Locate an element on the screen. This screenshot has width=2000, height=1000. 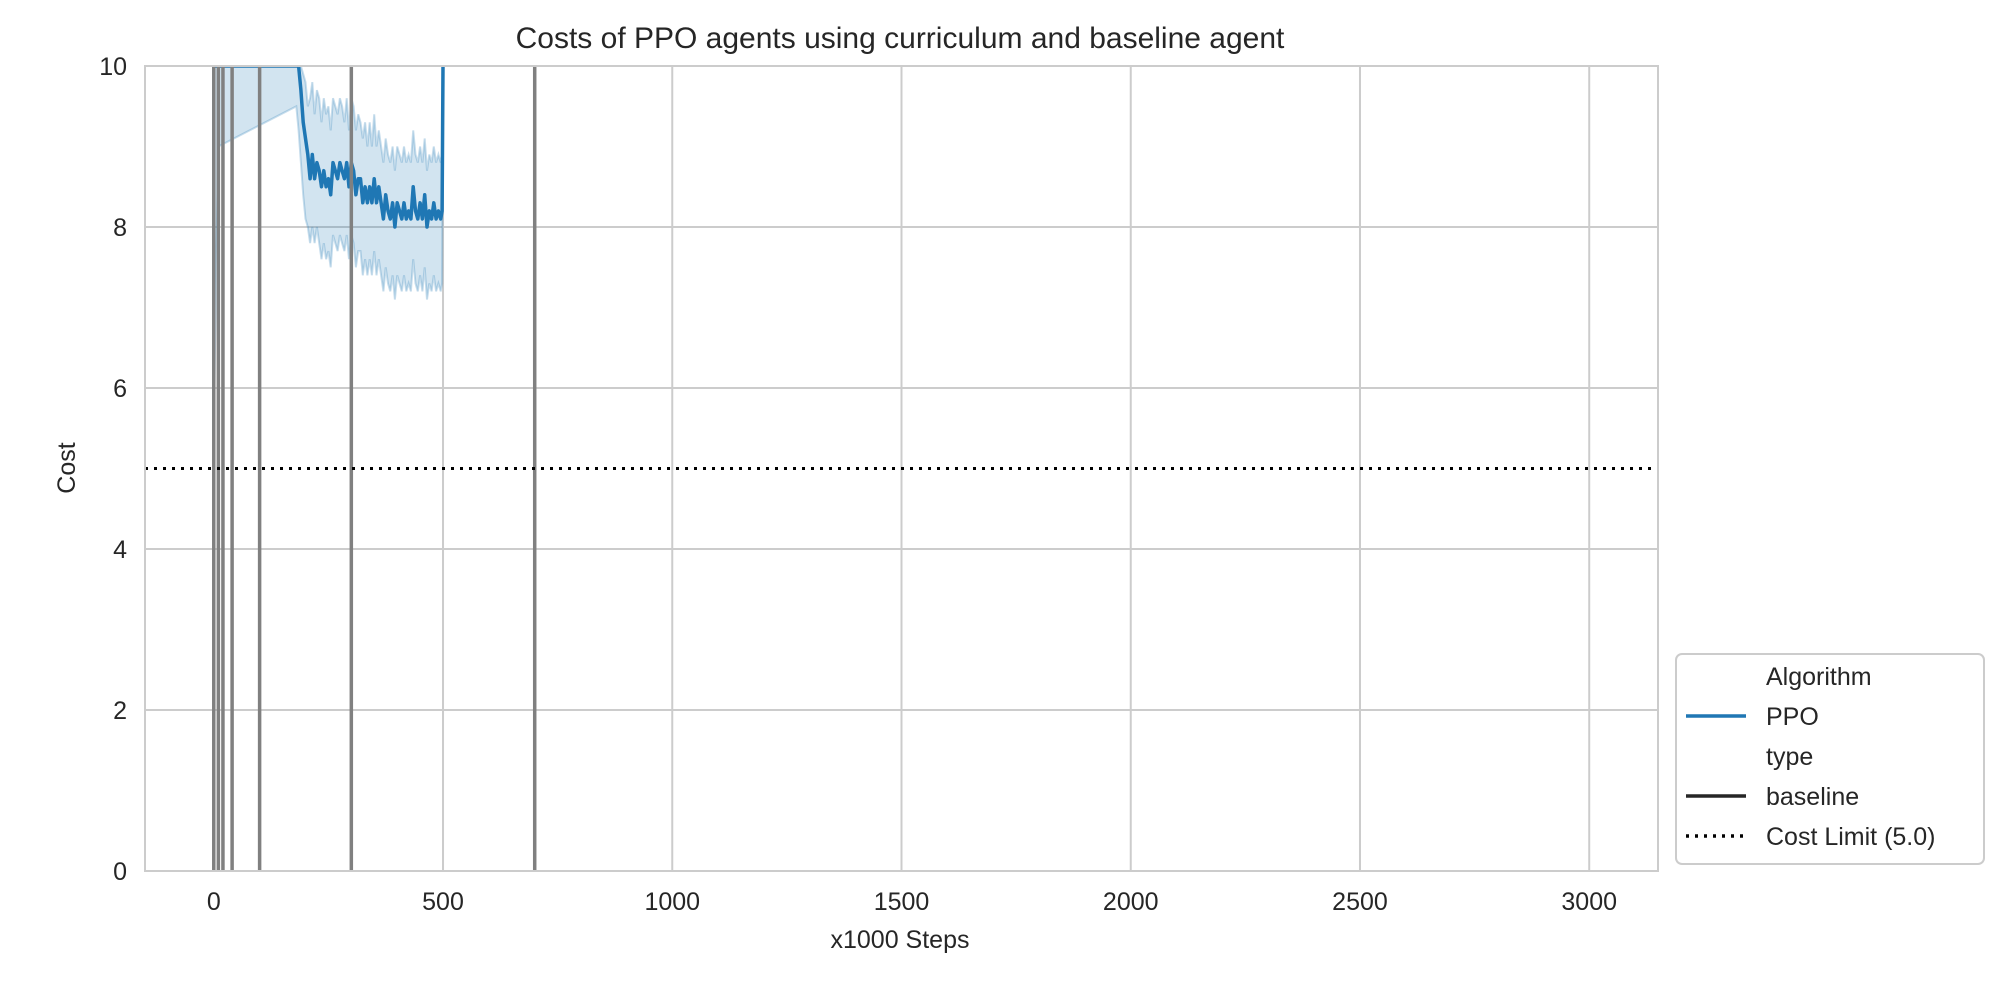
y-tick-label: 2 is located at coordinates (120, 711).